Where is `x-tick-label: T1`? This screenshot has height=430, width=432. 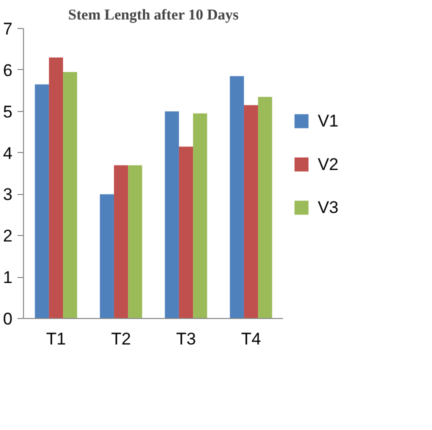
x-tick-label: T1 is located at coordinates (56, 339).